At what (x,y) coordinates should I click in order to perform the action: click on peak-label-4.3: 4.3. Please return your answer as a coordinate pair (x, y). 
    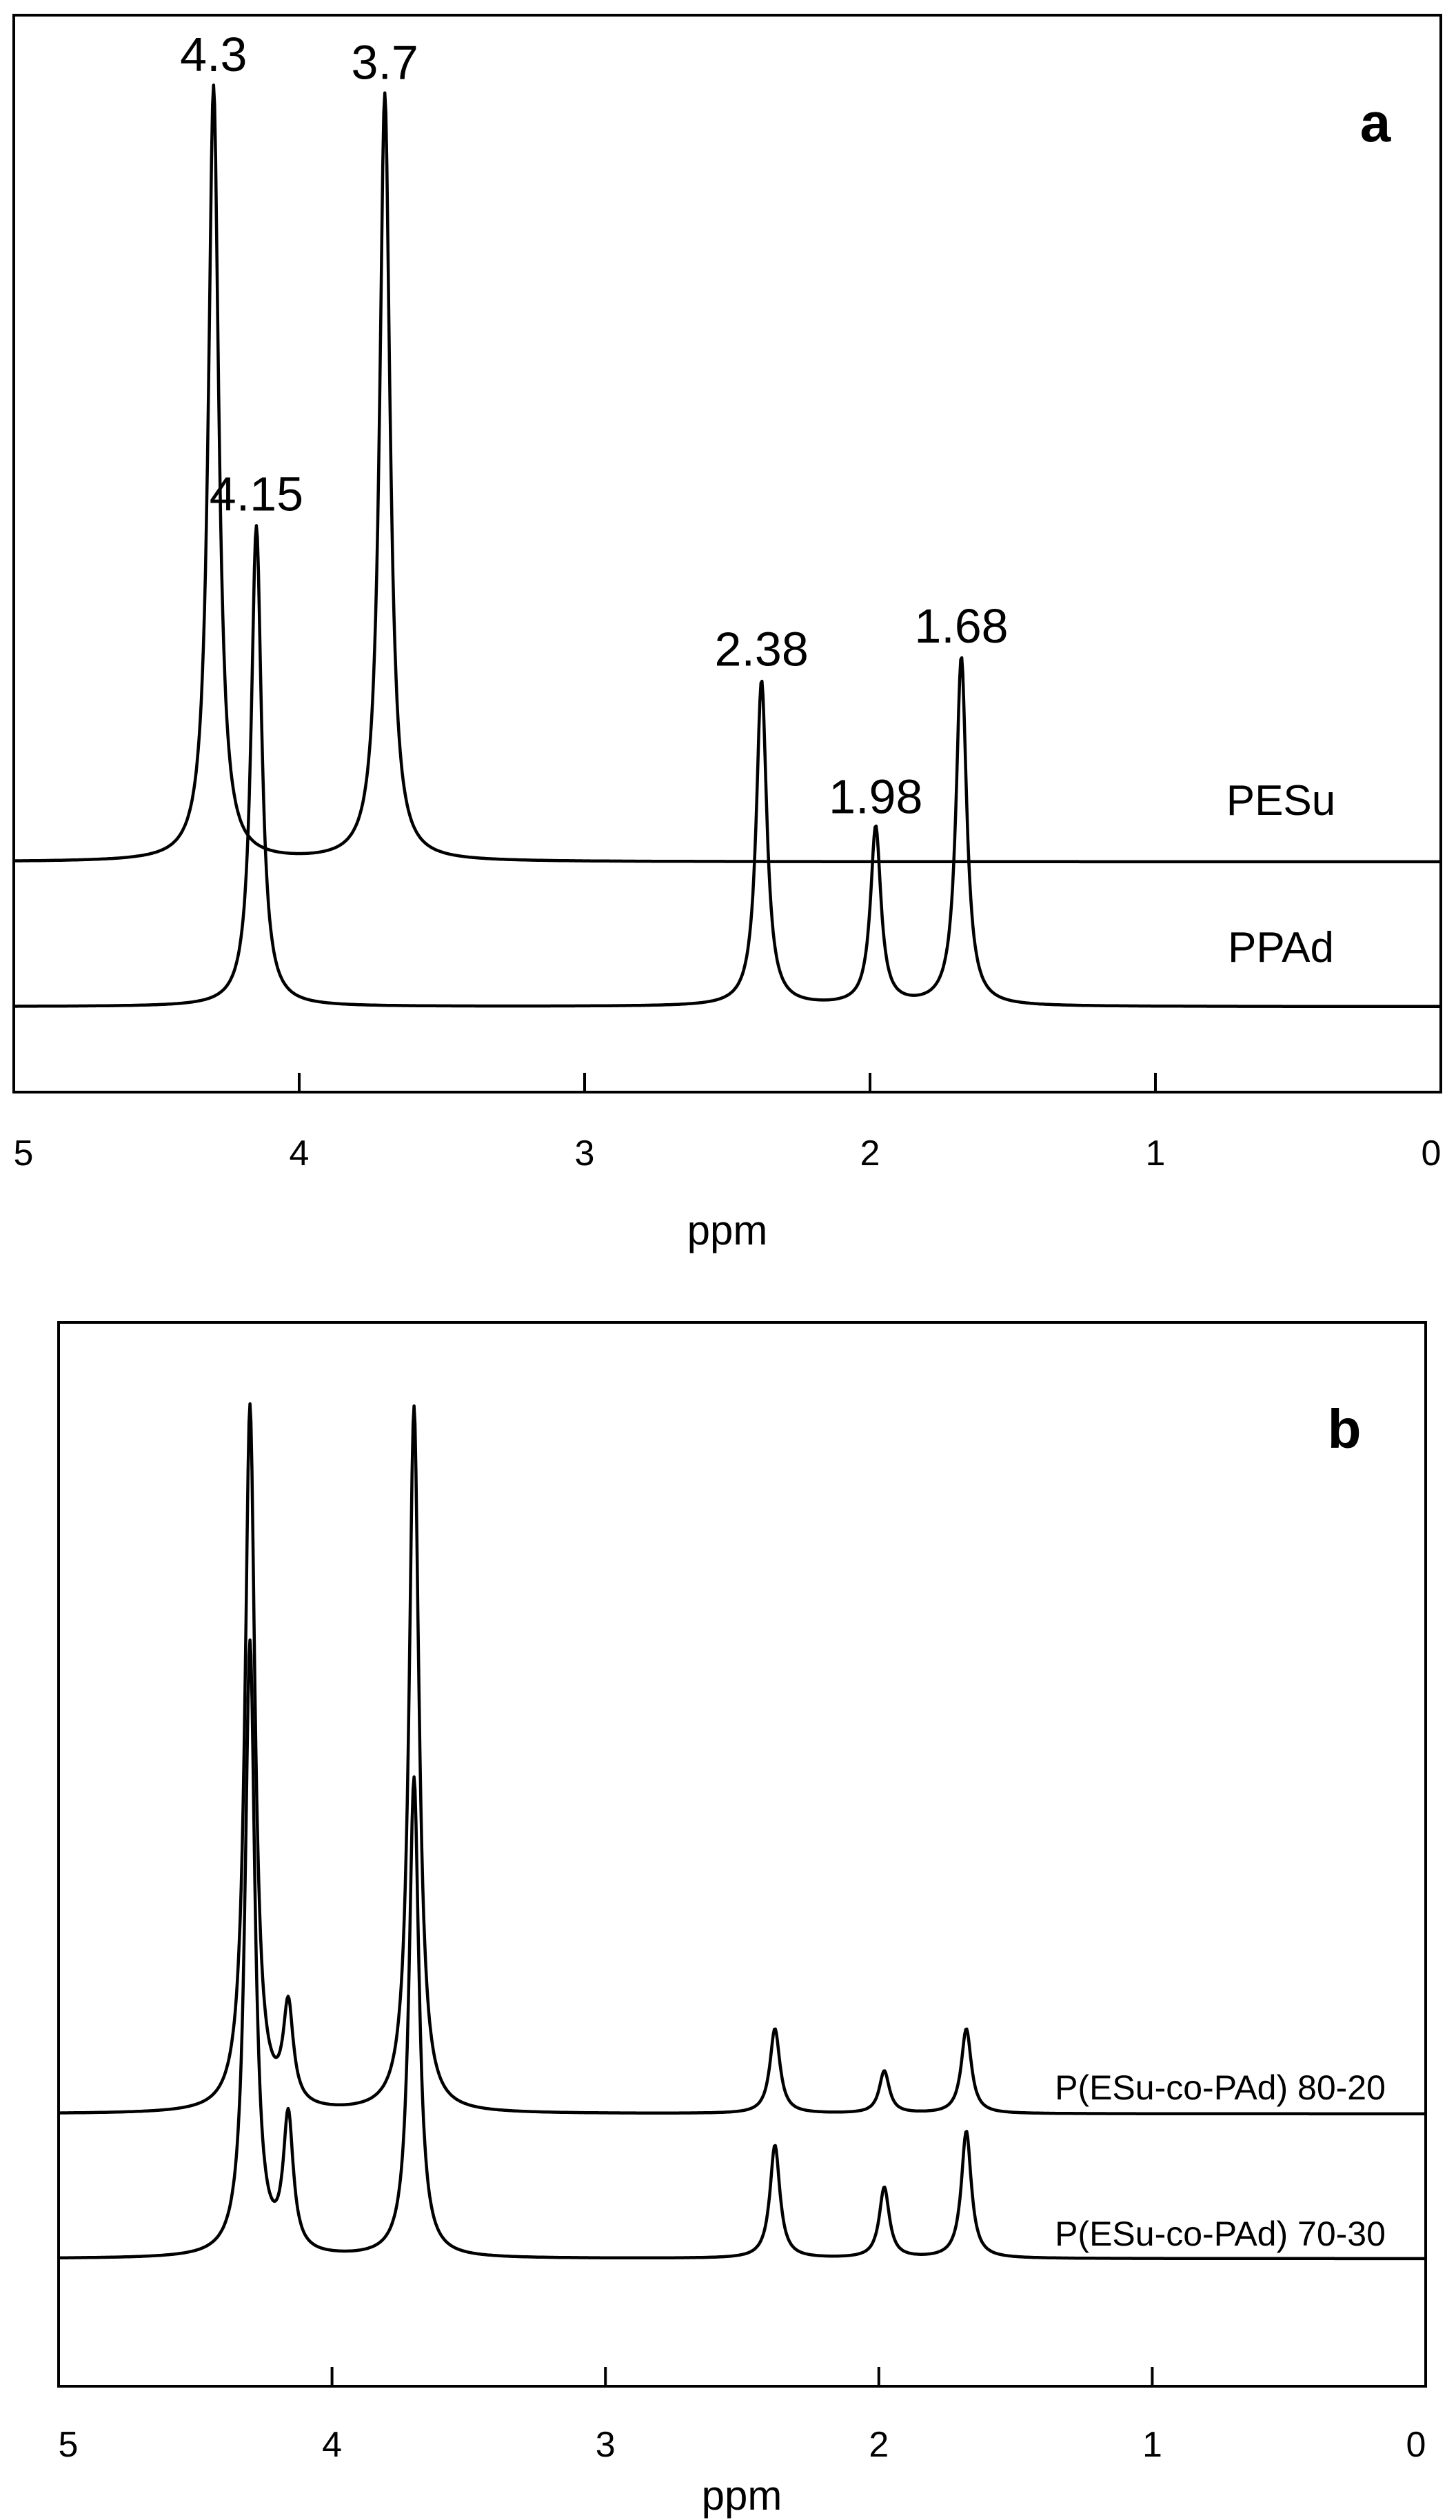
    Looking at the image, I should click on (213, 54).